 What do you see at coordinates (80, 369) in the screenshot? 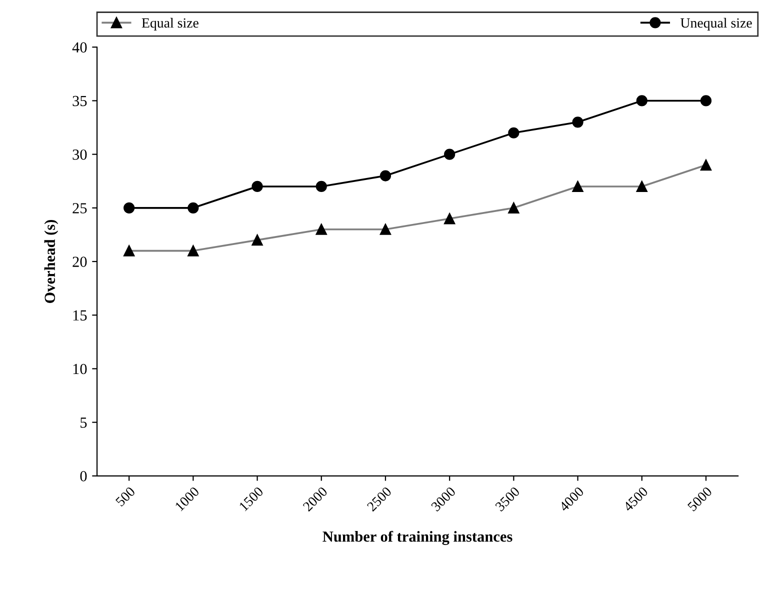
I see `y-tick-label: 10` at bounding box center [80, 369].